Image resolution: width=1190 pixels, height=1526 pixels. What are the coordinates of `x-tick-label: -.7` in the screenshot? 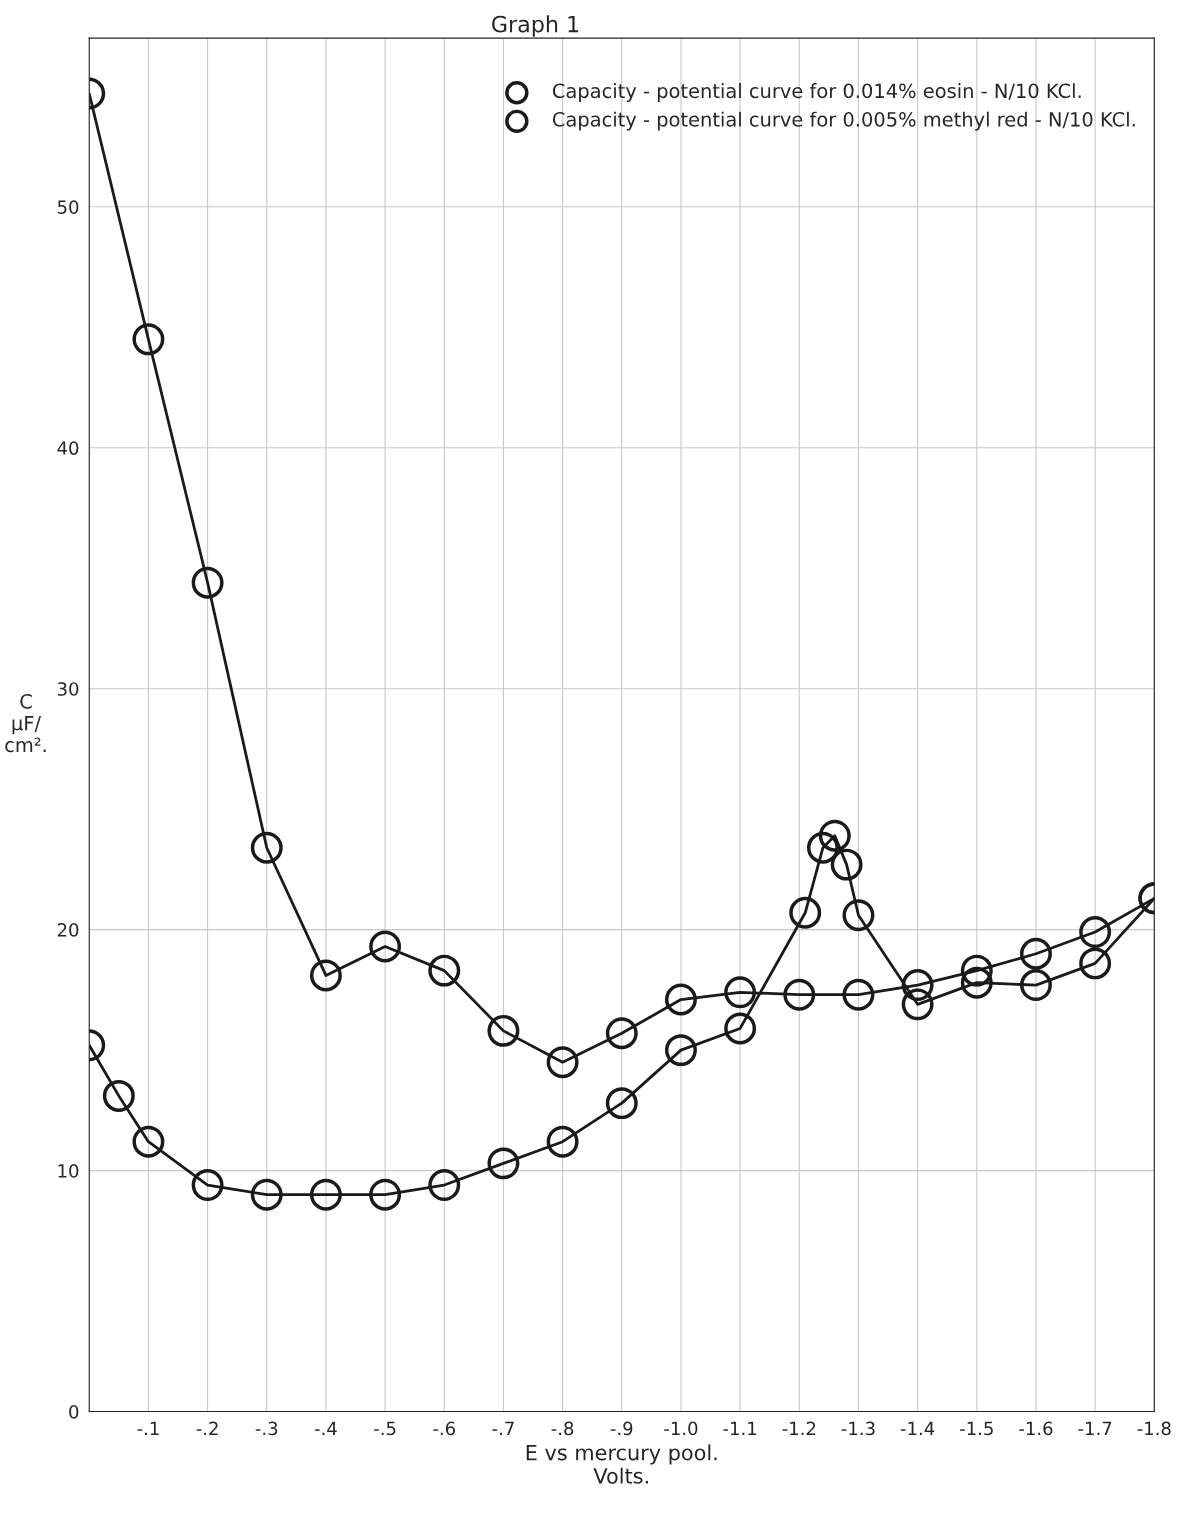 It's located at (503, 1428).